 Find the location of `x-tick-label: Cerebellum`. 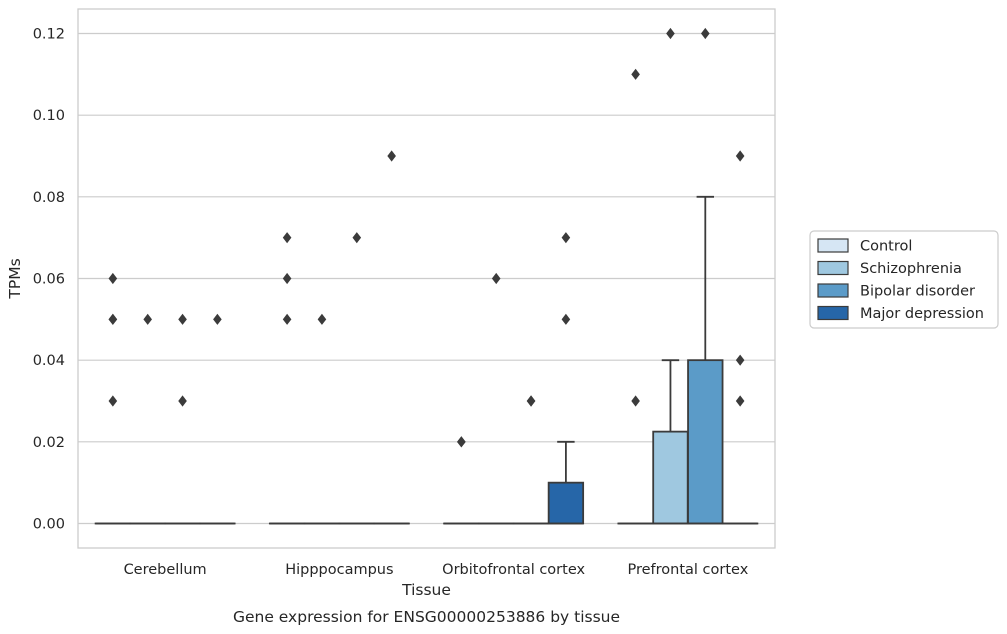

x-tick-label: Cerebellum is located at coordinates (165, 570).